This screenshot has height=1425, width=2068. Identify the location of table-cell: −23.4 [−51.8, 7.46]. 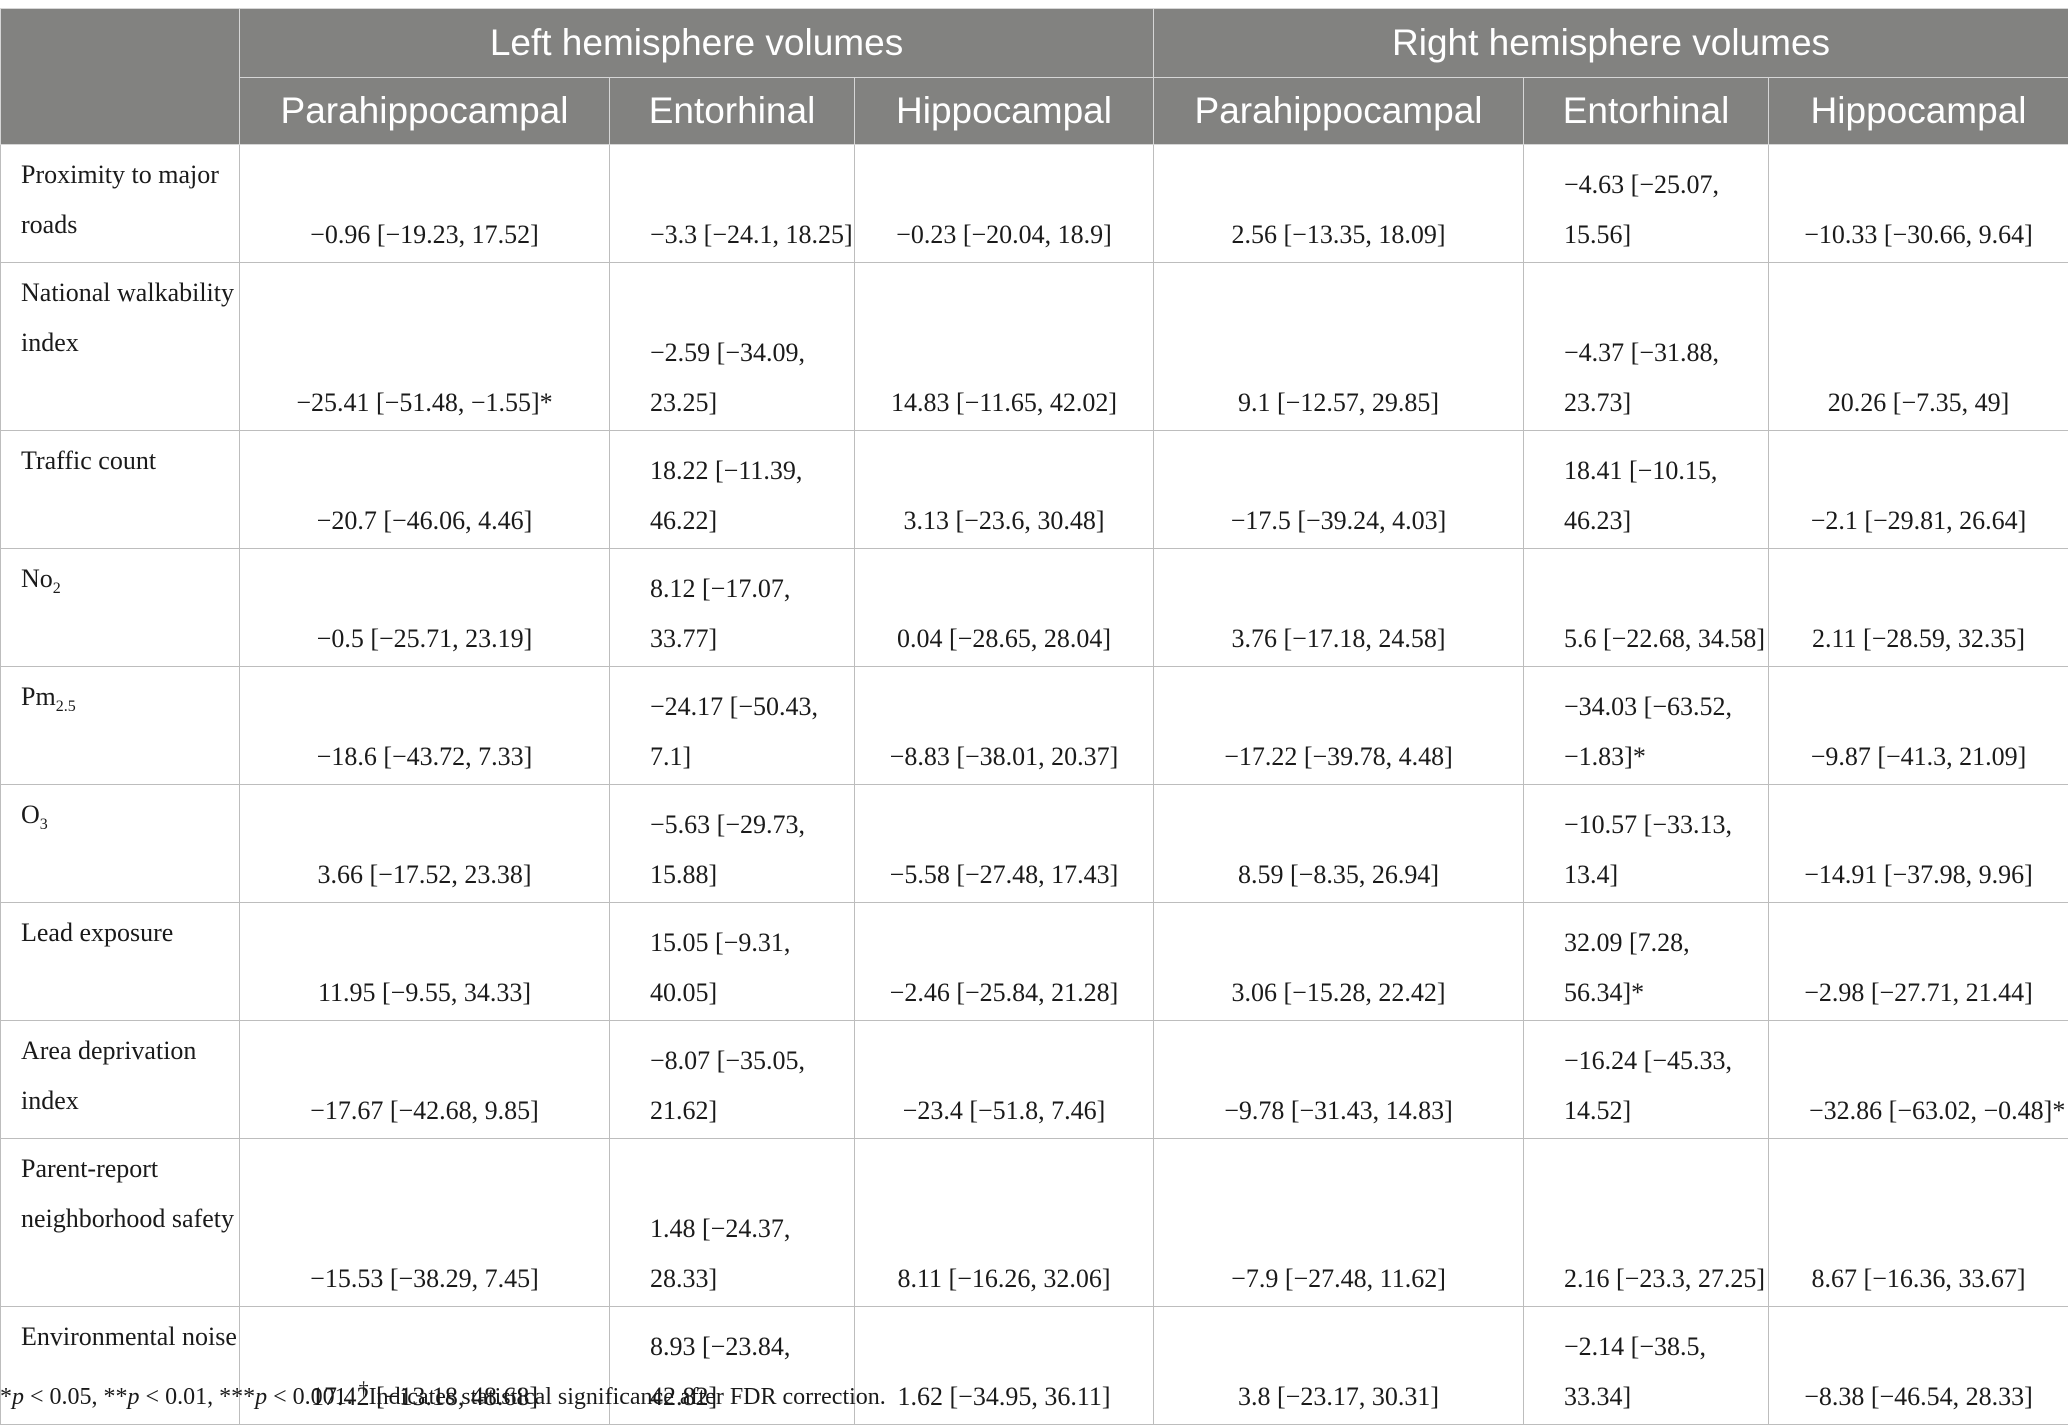
(1004, 1080).